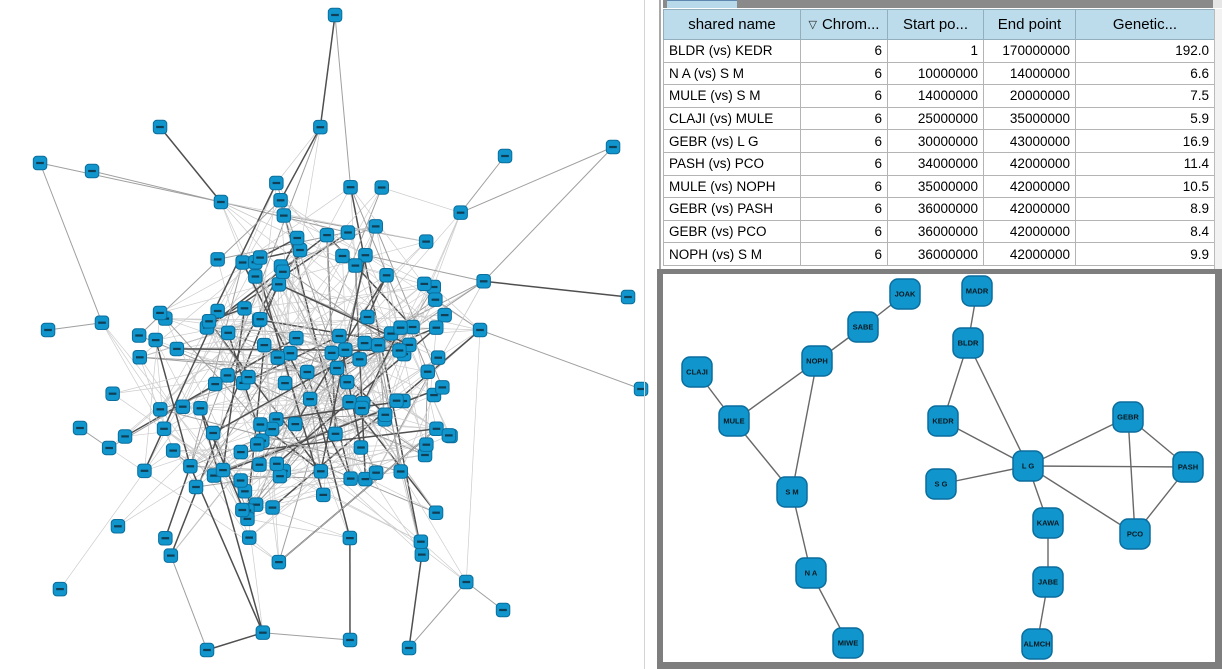  What do you see at coordinates (817, 361) in the screenshot?
I see `network-node-NOPH: NOPH` at bounding box center [817, 361].